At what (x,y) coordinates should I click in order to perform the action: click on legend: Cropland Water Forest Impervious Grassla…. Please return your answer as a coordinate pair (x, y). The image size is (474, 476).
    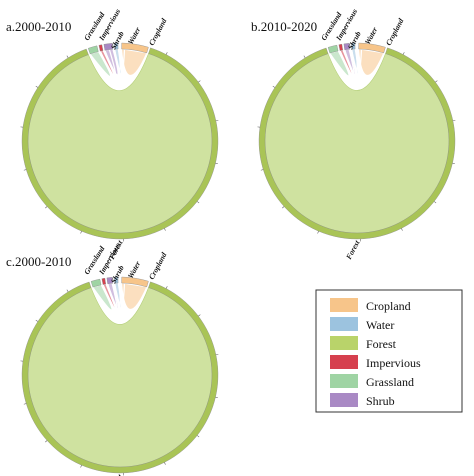
    Looking at the image, I should click on (389, 351).